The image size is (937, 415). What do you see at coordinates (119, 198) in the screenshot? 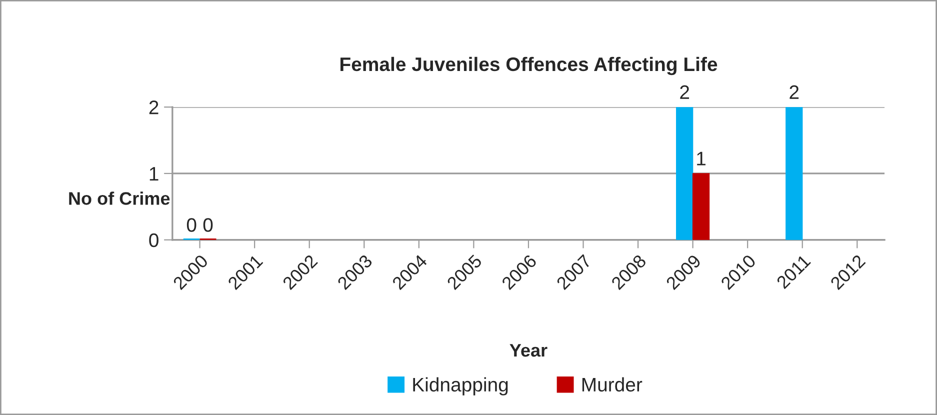
I see `y-axis-title: No of Crime` at bounding box center [119, 198].